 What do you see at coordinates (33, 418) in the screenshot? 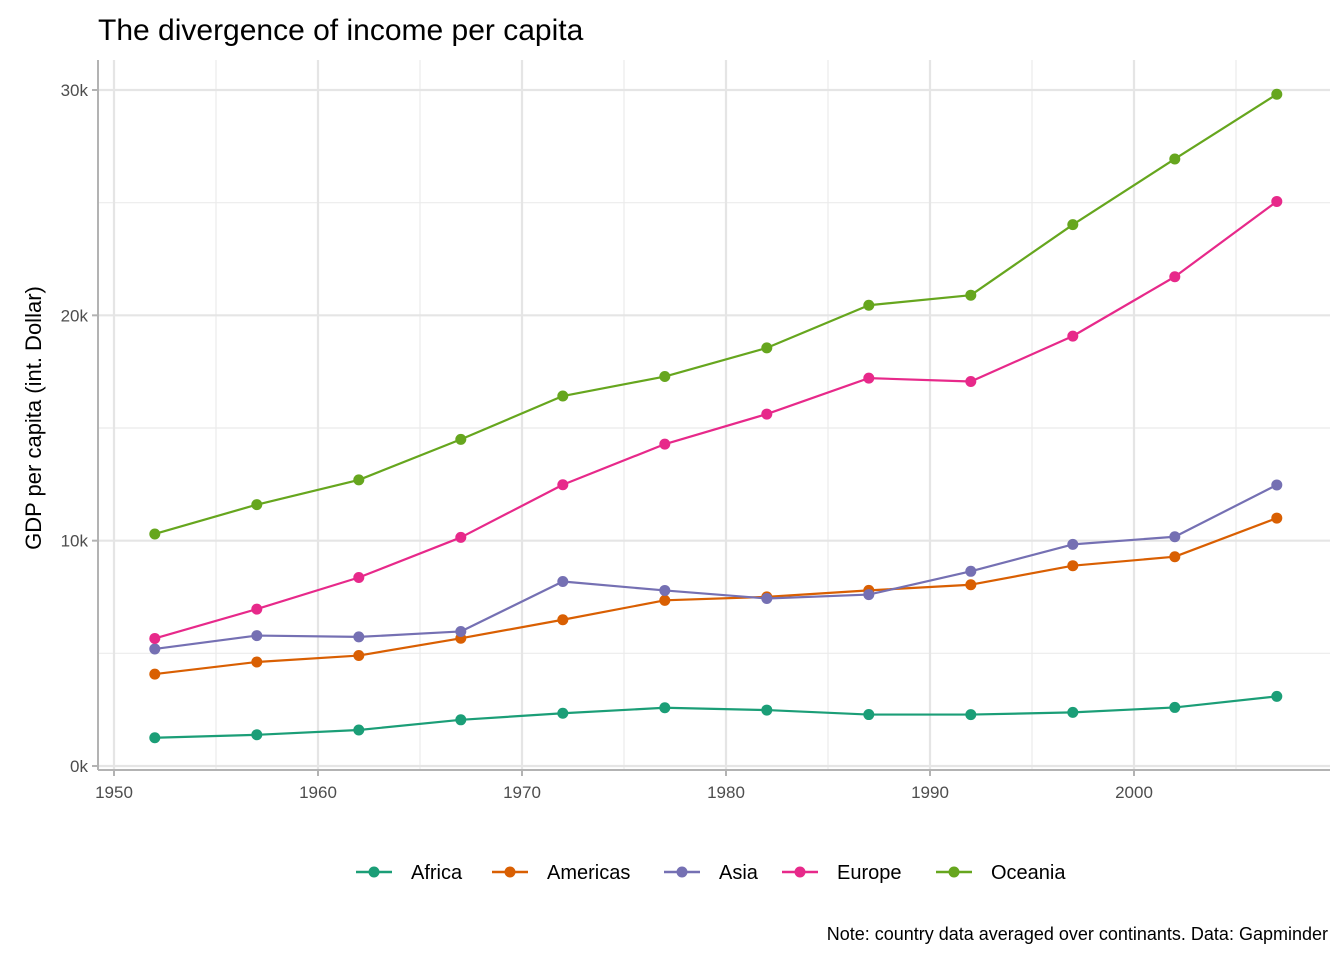
I see `y-axis-title: GDP per capita (int. Dollar)` at bounding box center [33, 418].